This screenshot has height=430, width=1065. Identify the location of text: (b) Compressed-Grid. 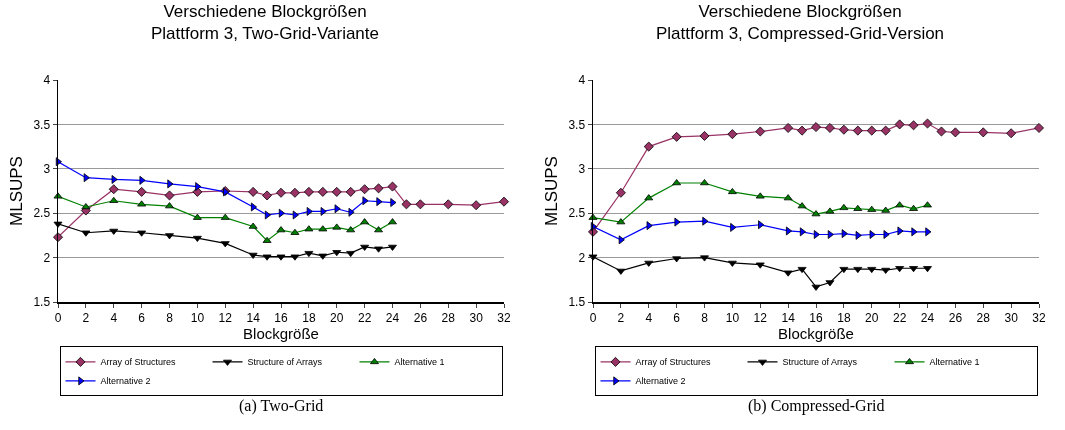
(816, 406).